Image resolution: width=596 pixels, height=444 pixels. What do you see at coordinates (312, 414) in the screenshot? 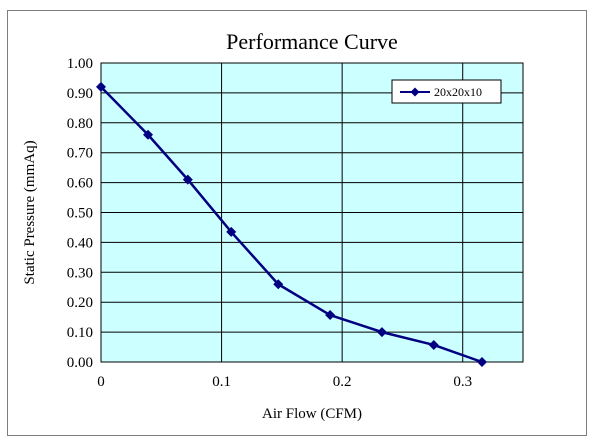
I see `x-axis-label: Air Flow (CFM)` at bounding box center [312, 414].